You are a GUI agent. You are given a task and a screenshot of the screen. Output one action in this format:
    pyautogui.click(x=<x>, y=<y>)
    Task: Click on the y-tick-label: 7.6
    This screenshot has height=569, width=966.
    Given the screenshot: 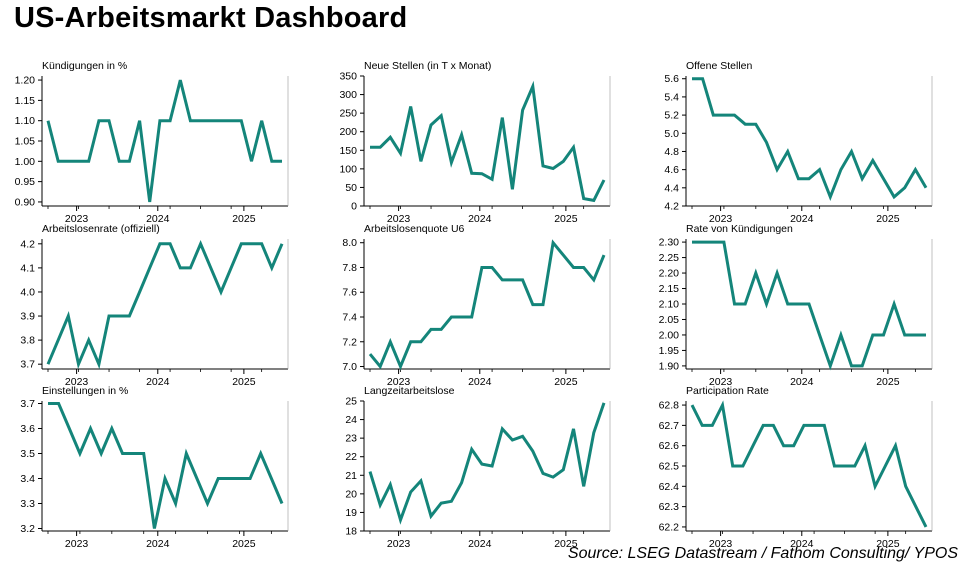 What is the action you would take?
    pyautogui.click(x=349, y=293)
    